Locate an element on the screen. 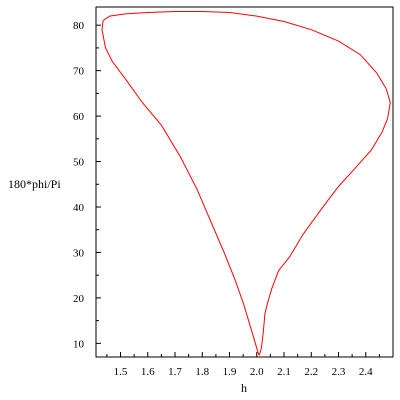  x-tick-label: 2.3 is located at coordinates (339, 372).